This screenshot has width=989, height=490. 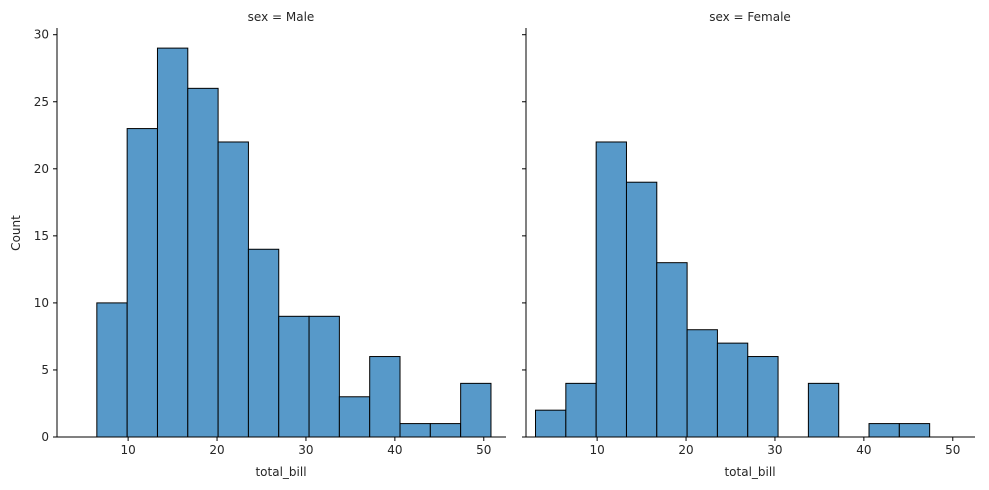 I want to click on y-ticks, so click(x=524, y=236).